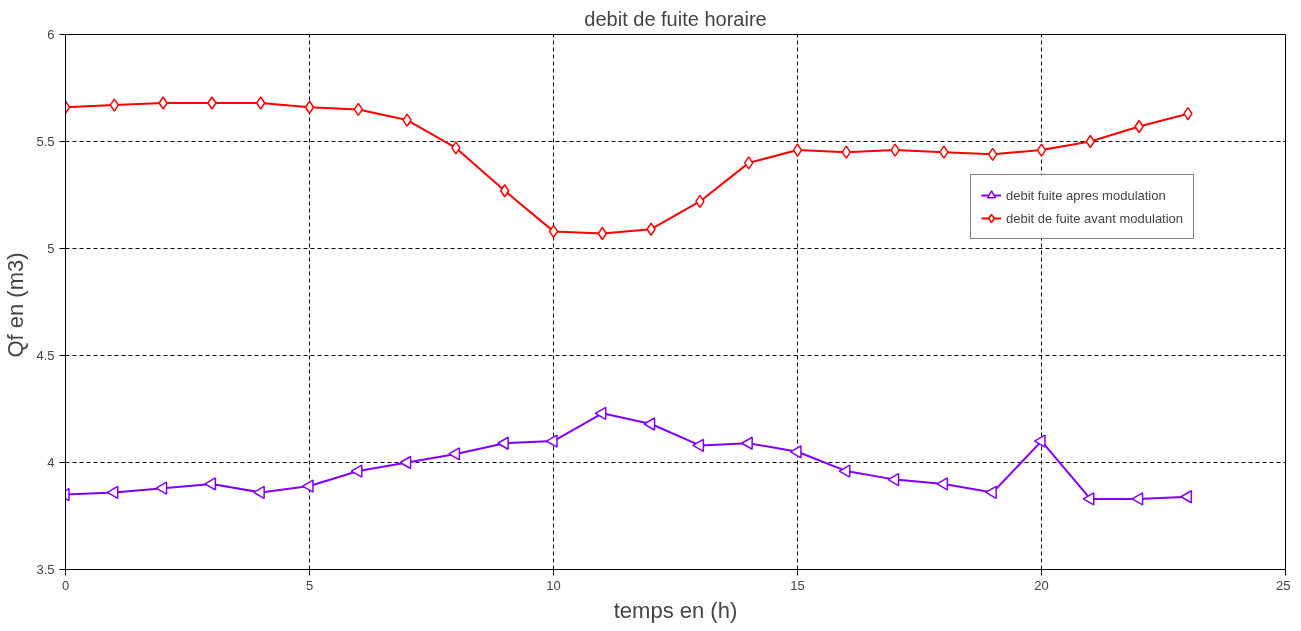 This screenshot has width=1301, height=631. What do you see at coordinates (45, 355) in the screenshot?
I see `y-tick-label: 4.5` at bounding box center [45, 355].